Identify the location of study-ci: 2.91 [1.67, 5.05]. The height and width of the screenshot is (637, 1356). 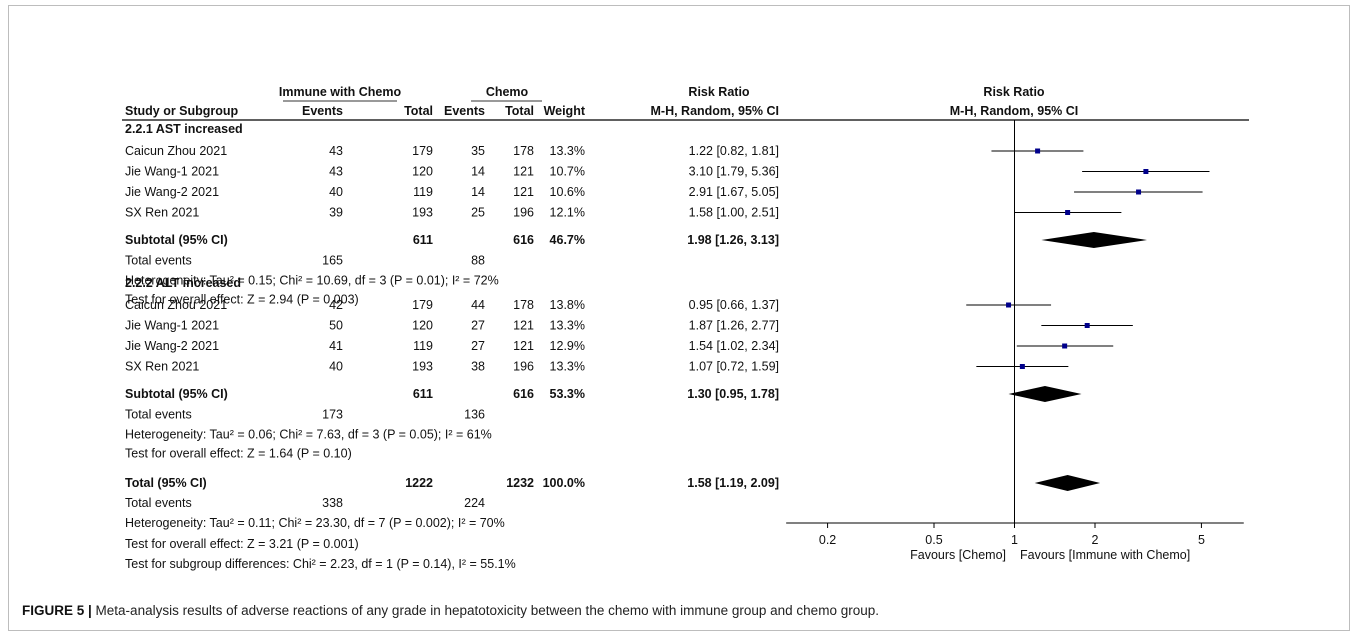
(734, 192).